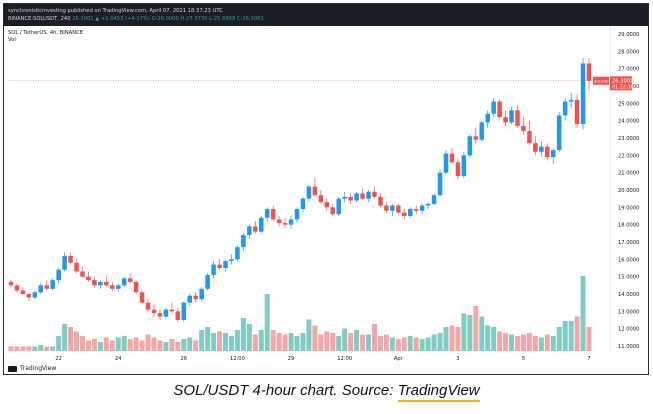 This screenshot has height=414, width=653. I want to click on y-tick-label: 27.0000, so click(628, 70).